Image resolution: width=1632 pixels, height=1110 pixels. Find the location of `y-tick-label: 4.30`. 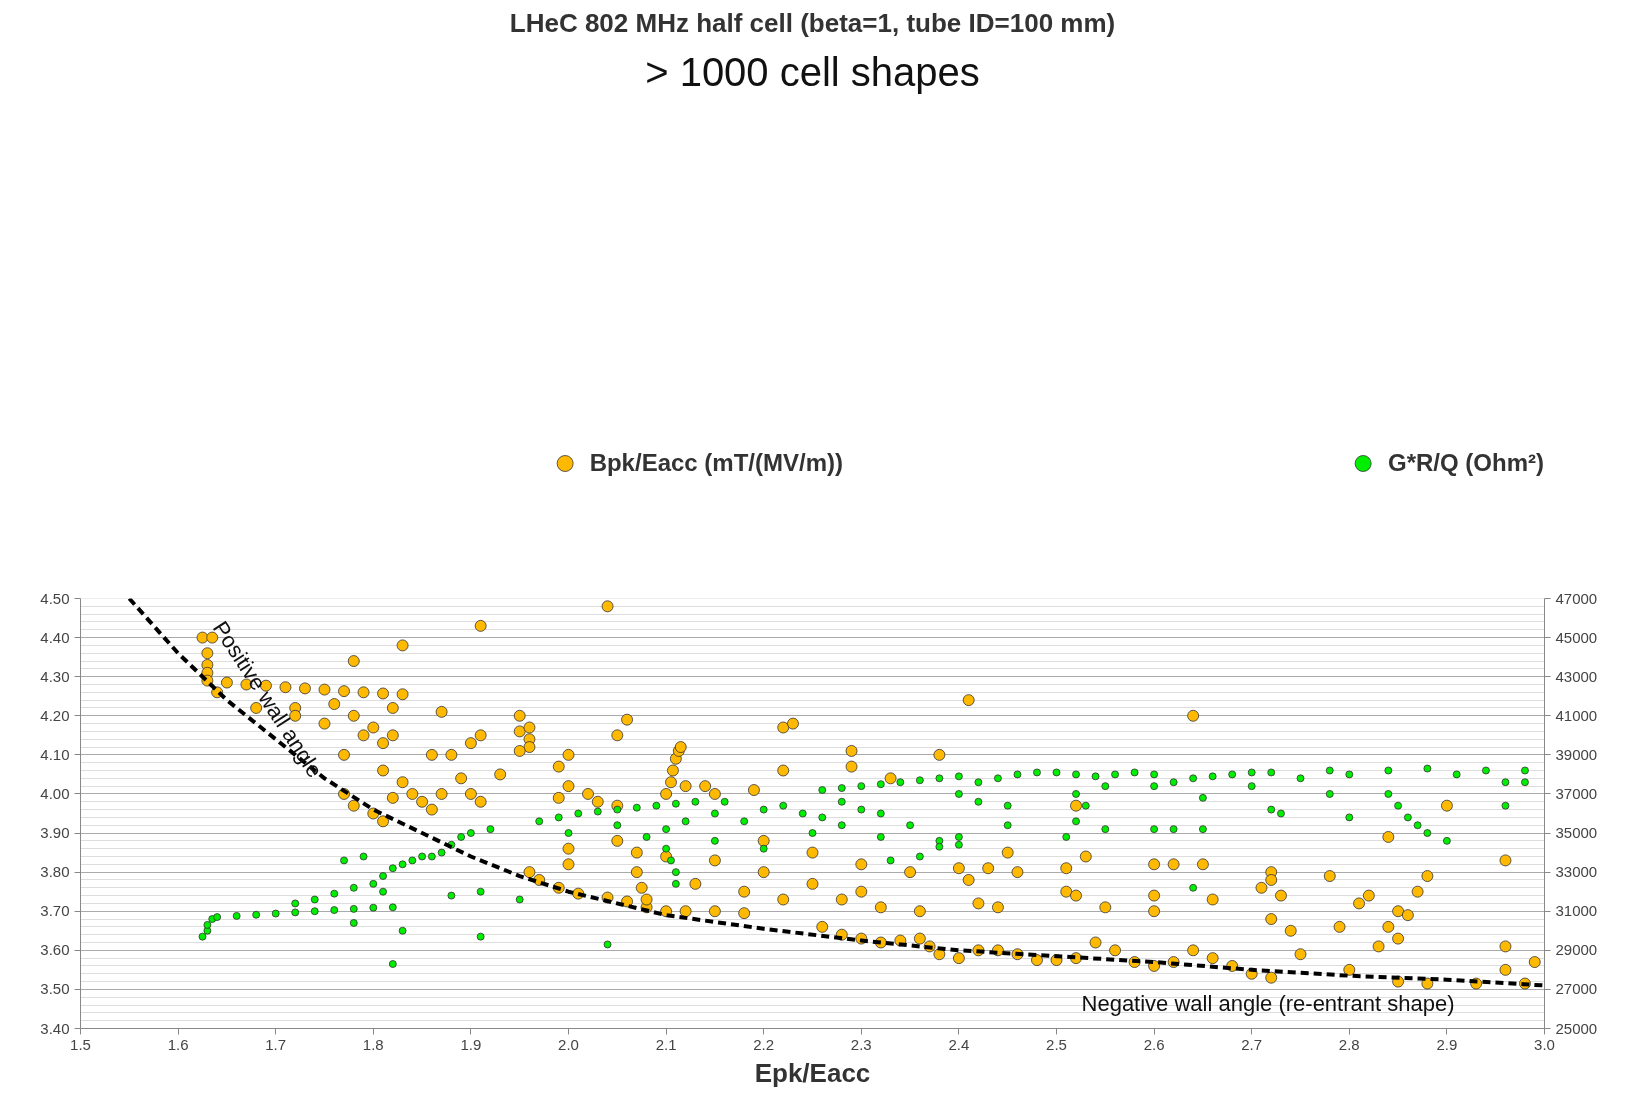

y-tick-label: 4.30 is located at coordinates (55, 676).